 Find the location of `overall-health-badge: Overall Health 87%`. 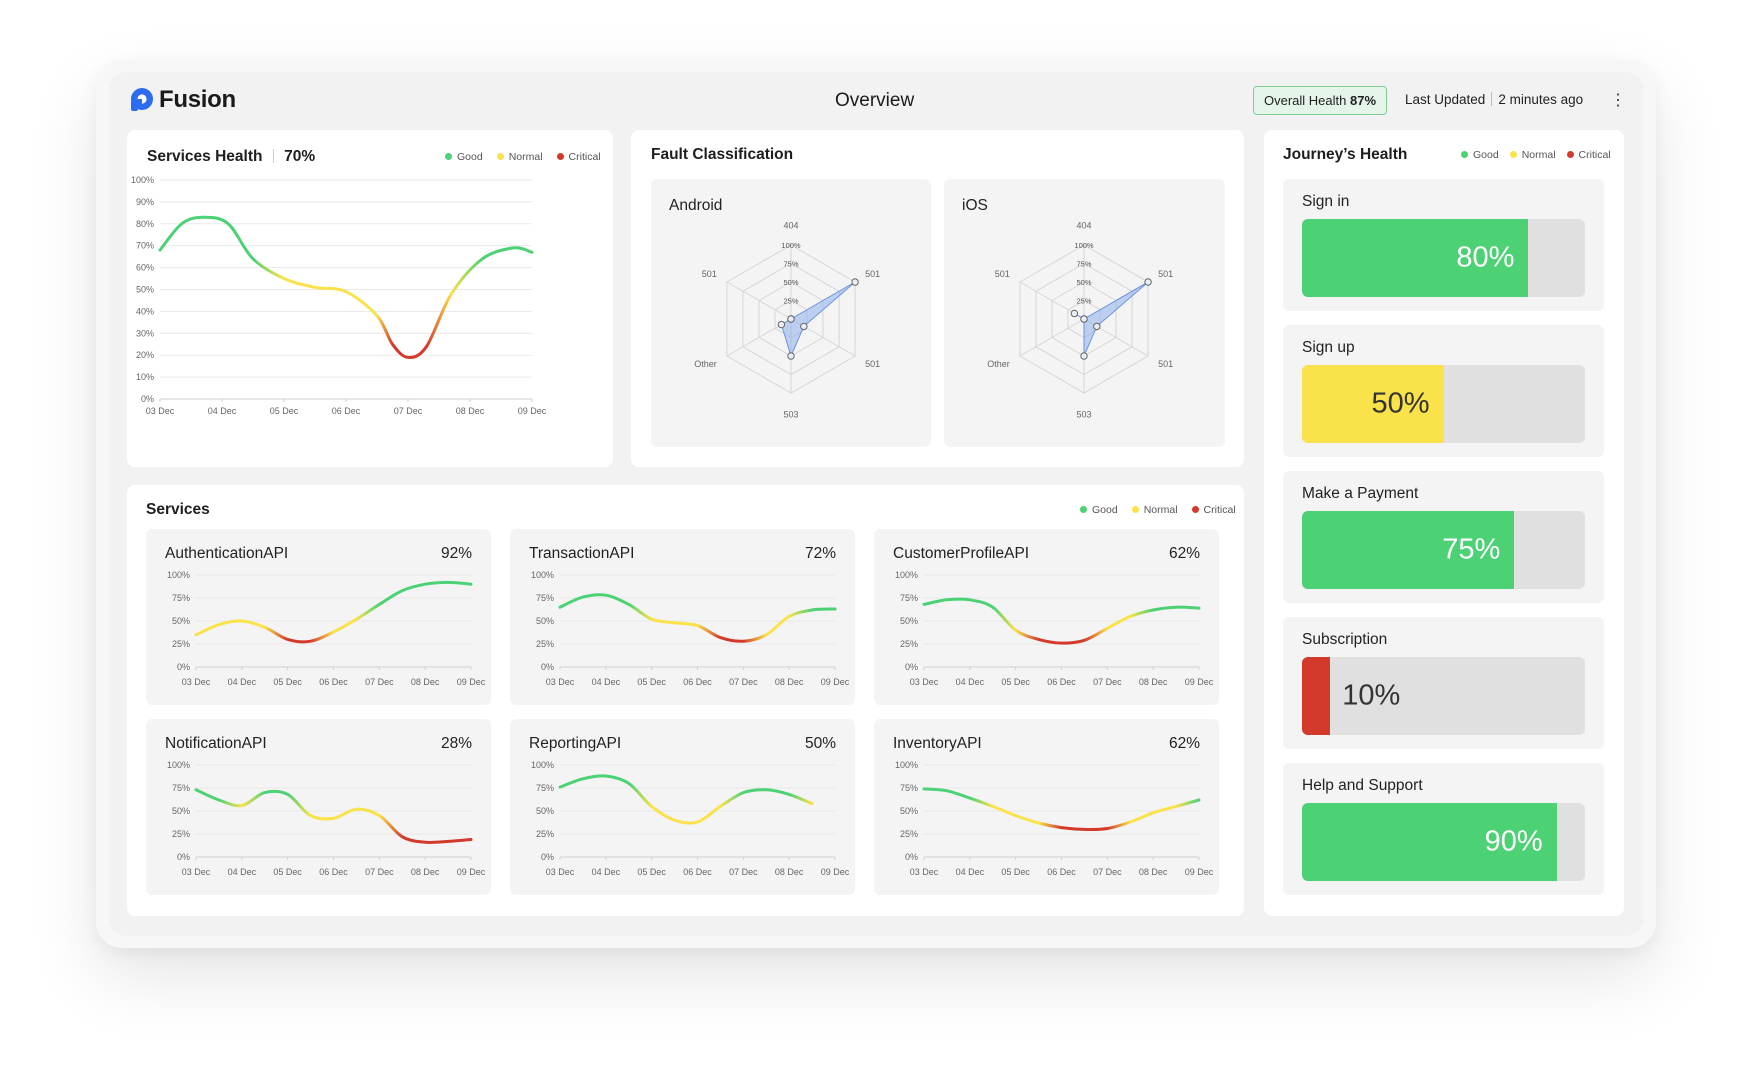

overall-health-badge: Overall Health 87% is located at coordinates (1320, 100).